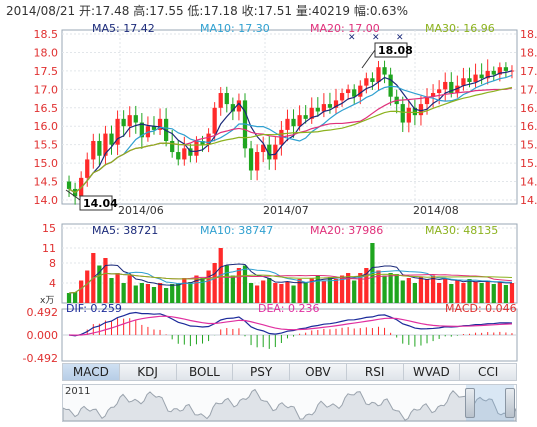 This screenshot has height=427, width=537. What do you see at coordinates (528, 182) in the screenshot?
I see `price-tick-right: 14.5` at bounding box center [528, 182].